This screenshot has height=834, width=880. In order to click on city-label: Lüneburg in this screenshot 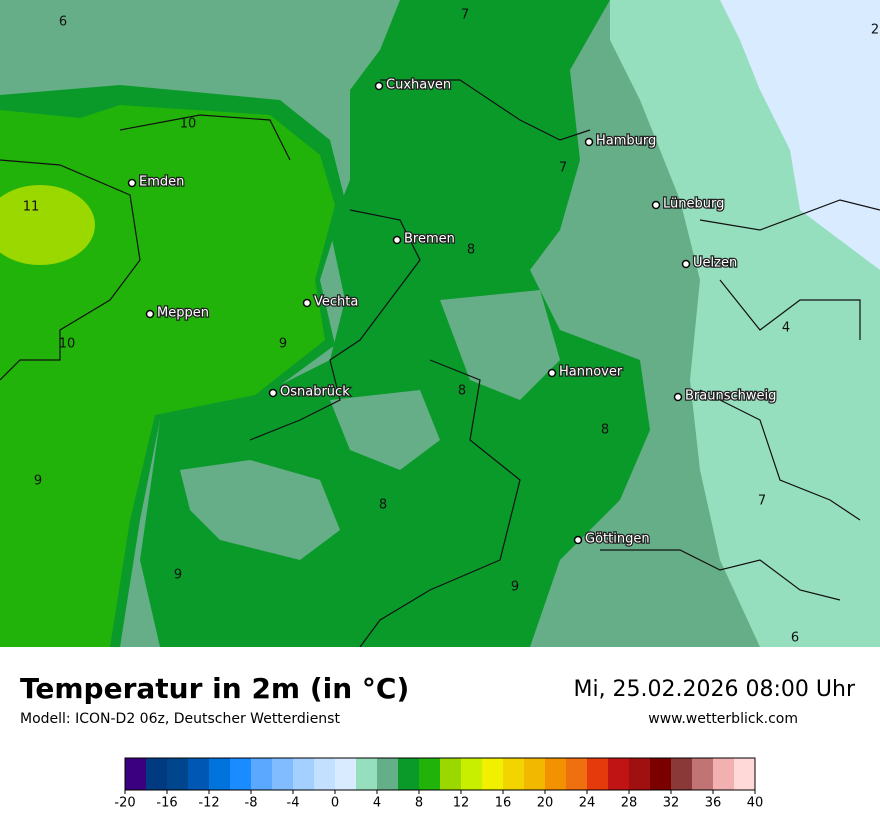, I will do `click(693, 204)`.